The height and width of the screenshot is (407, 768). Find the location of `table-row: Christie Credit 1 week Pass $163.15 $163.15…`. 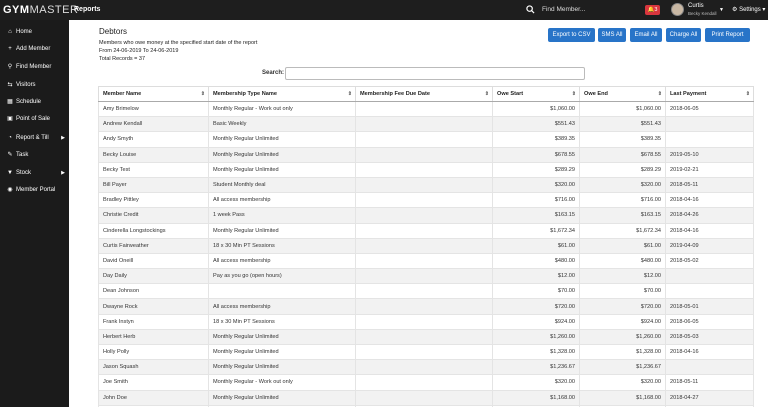

table-row: Christie Credit 1 week Pass $163.15 $163.15… is located at coordinates (426, 215).